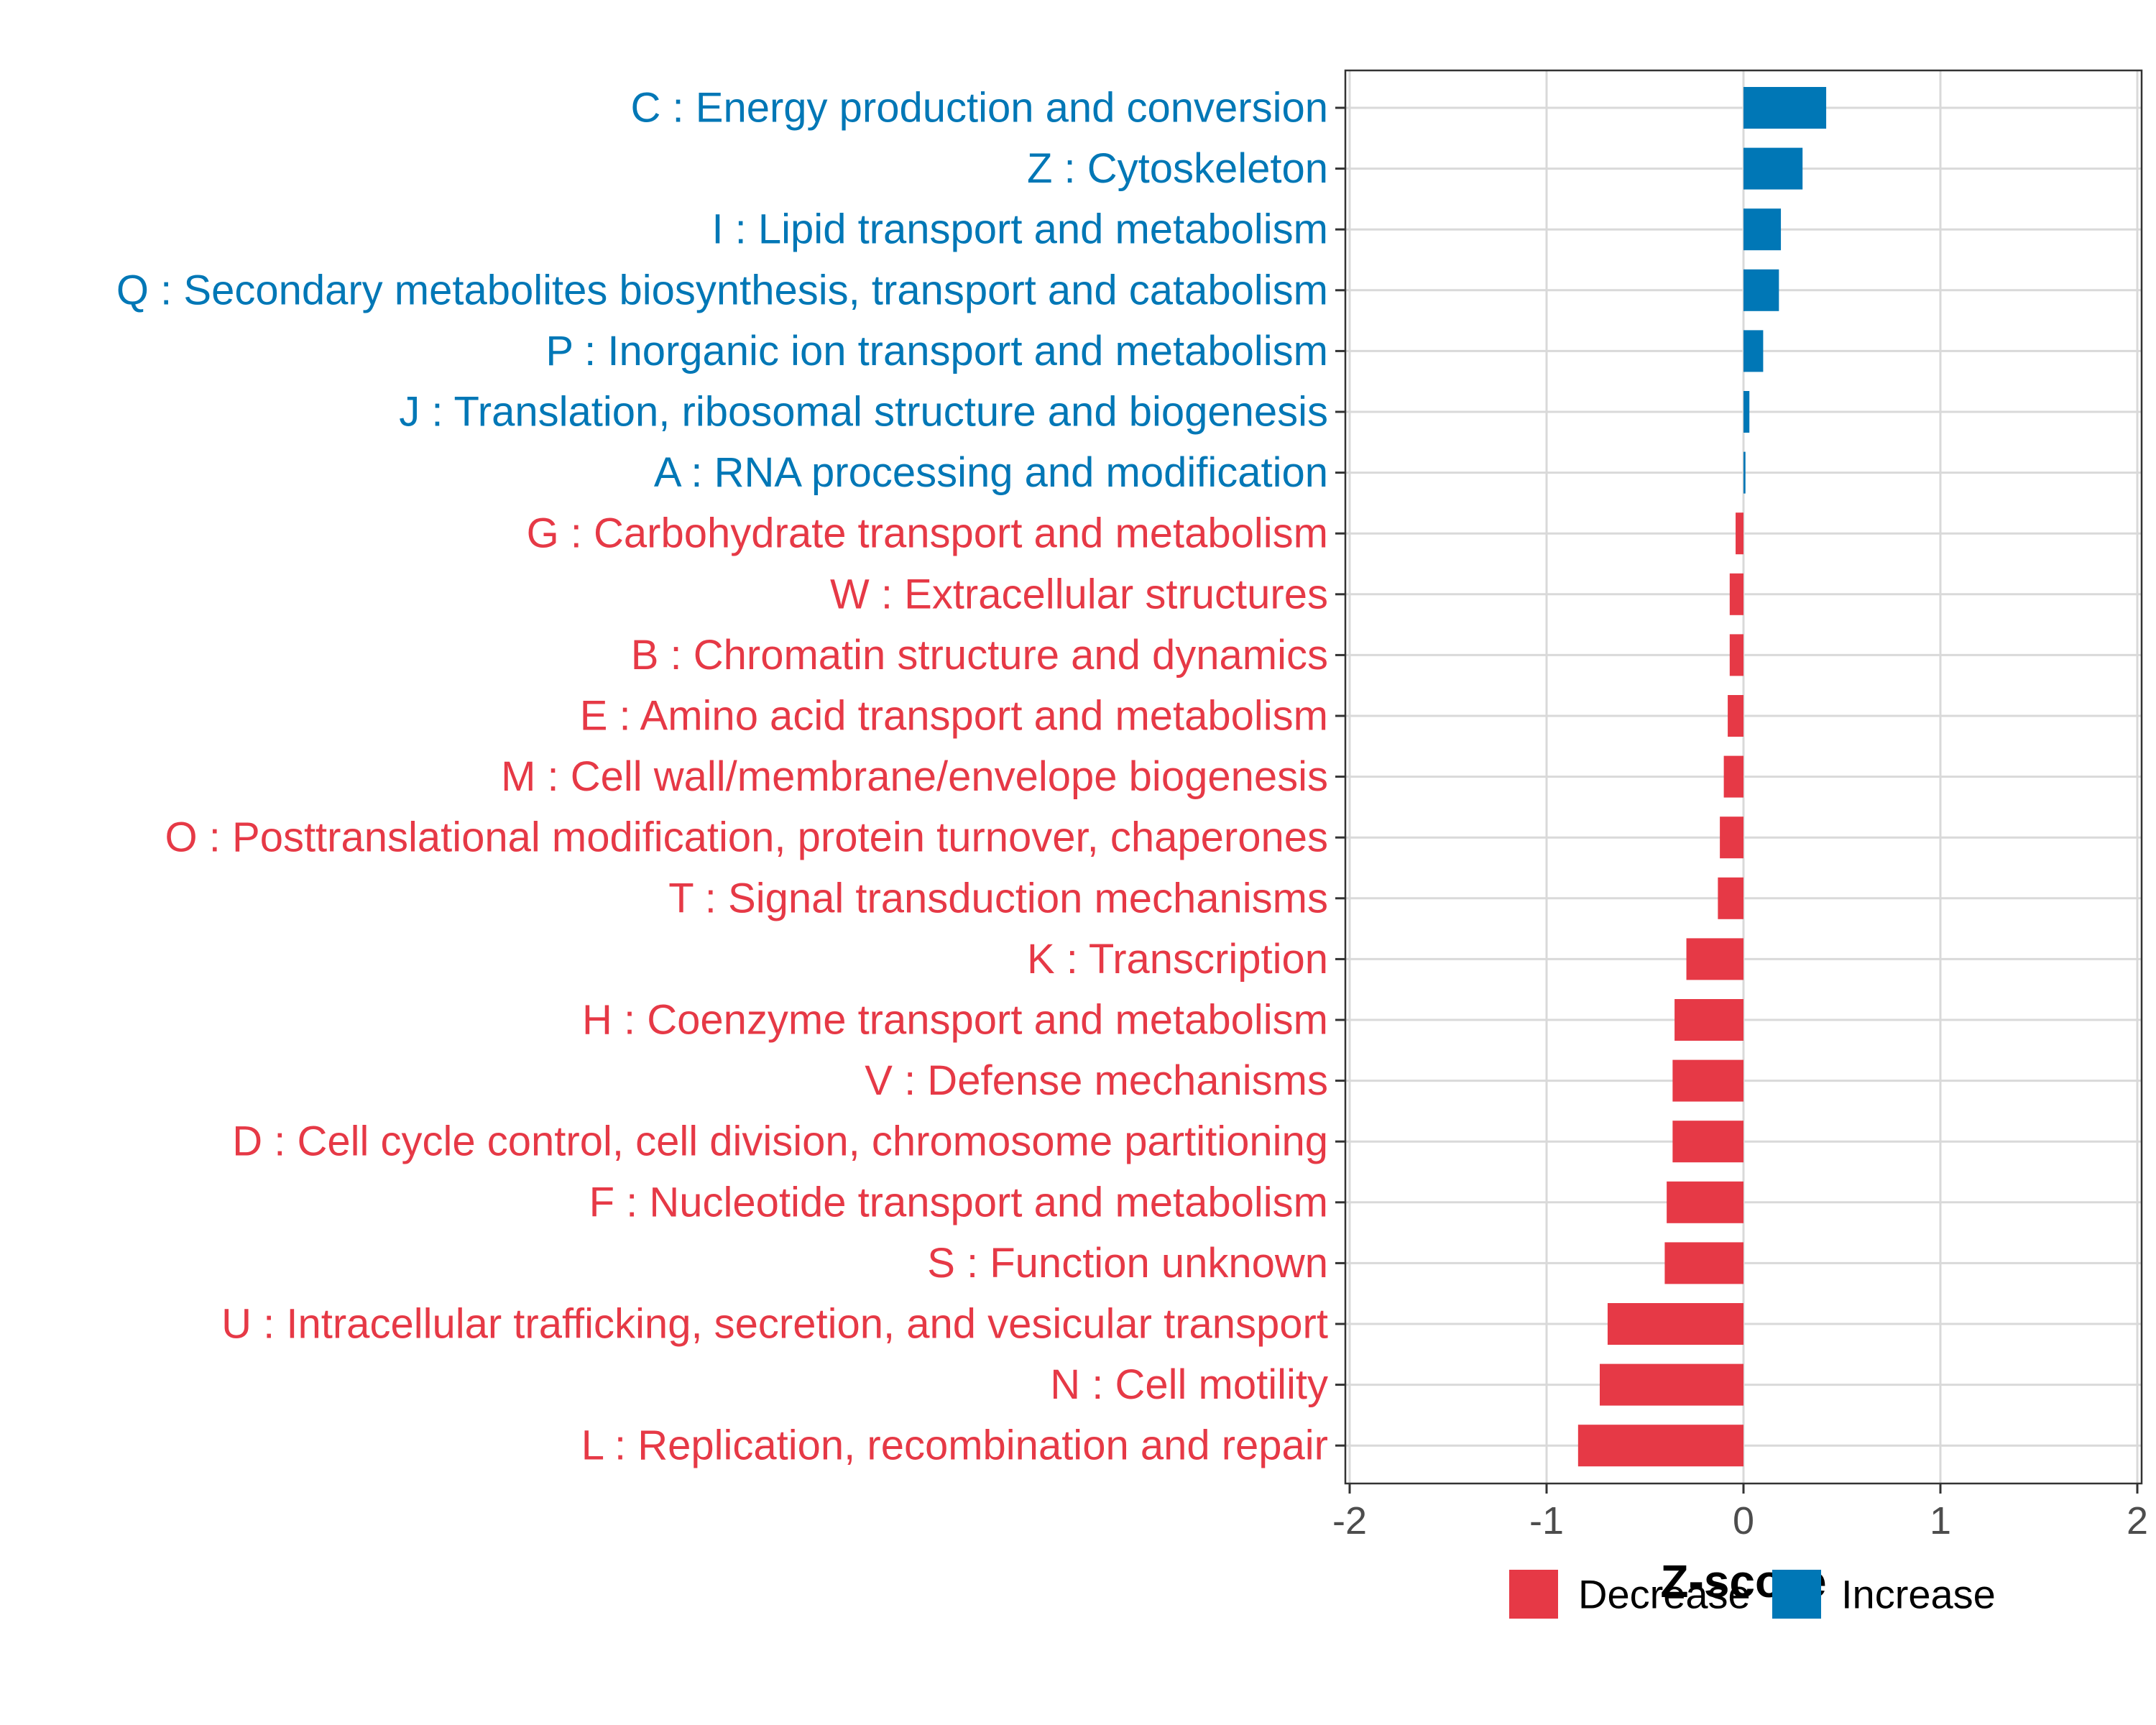  What do you see at coordinates (954, 716) in the screenshot?
I see `y-tick-label: E : Amino acid transport and metabolism` at bounding box center [954, 716].